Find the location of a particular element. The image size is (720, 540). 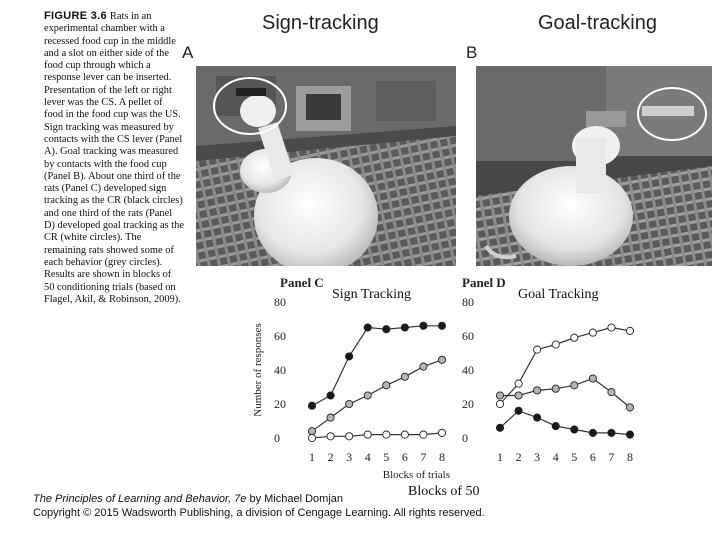

panel-c-xtick: 5 is located at coordinates (386, 457).